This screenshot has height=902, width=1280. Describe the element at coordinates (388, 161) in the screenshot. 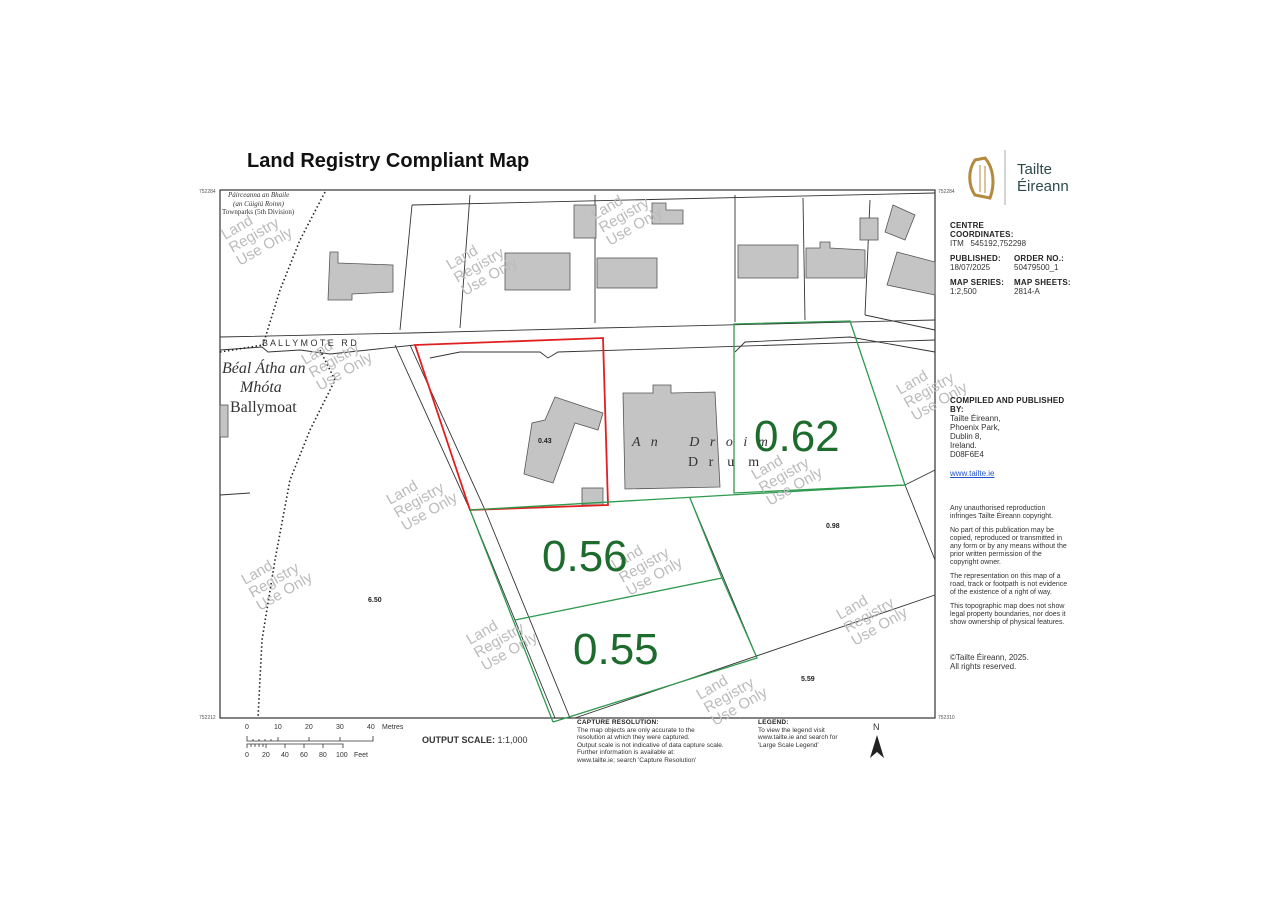

I see `map-title: Land Registry Compliant Map` at that location.